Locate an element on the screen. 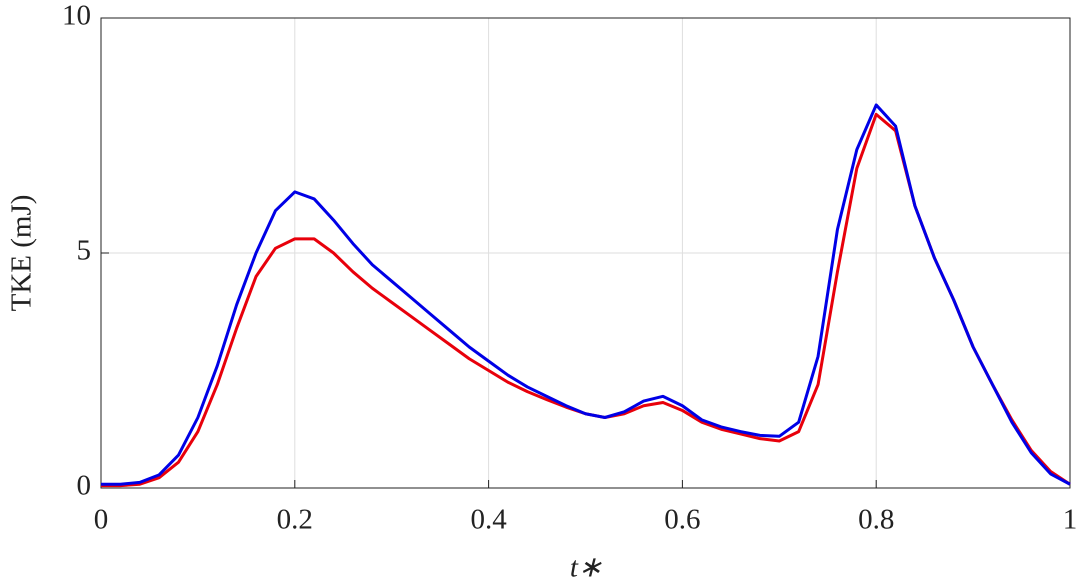  y-tick-label: 0 is located at coordinates (84, 486).